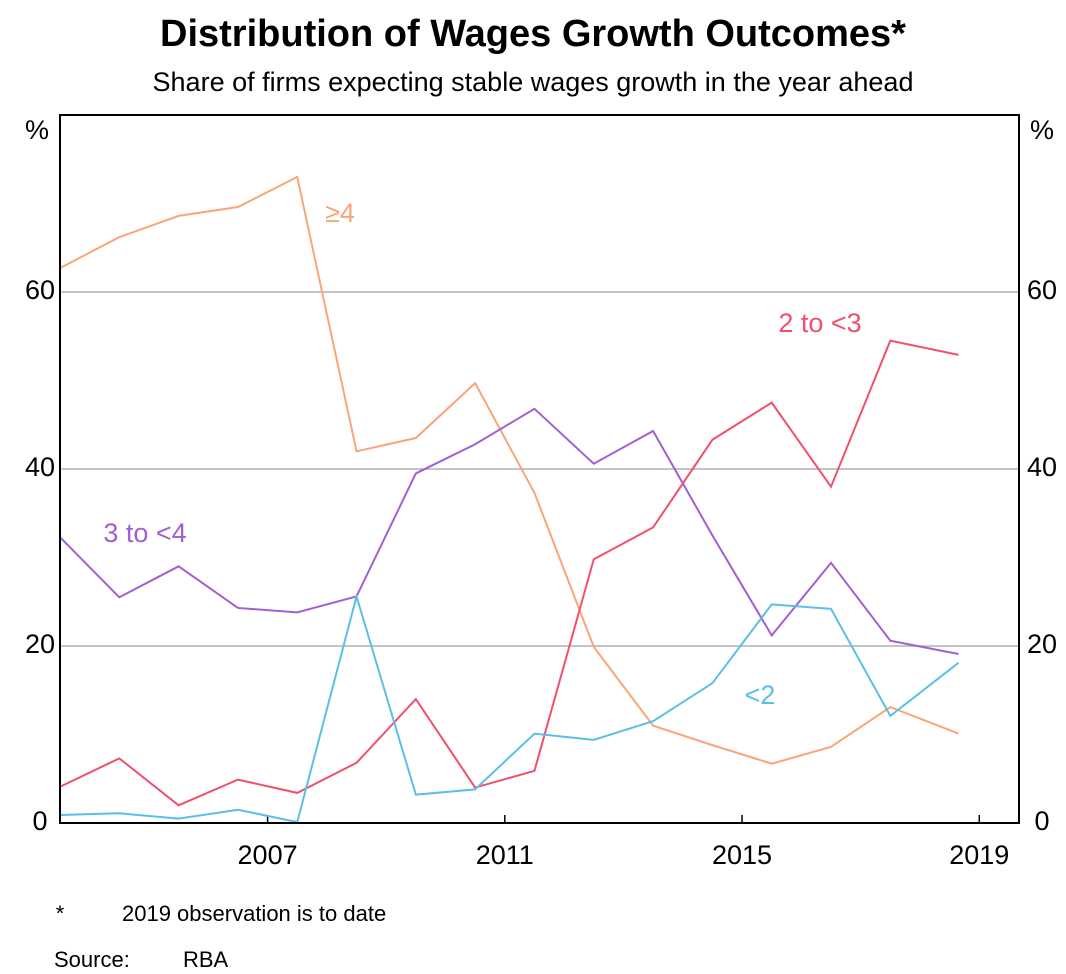 The height and width of the screenshot is (974, 1066). What do you see at coordinates (1042, 467) in the screenshot?
I see `y2-tick-label: 40` at bounding box center [1042, 467].